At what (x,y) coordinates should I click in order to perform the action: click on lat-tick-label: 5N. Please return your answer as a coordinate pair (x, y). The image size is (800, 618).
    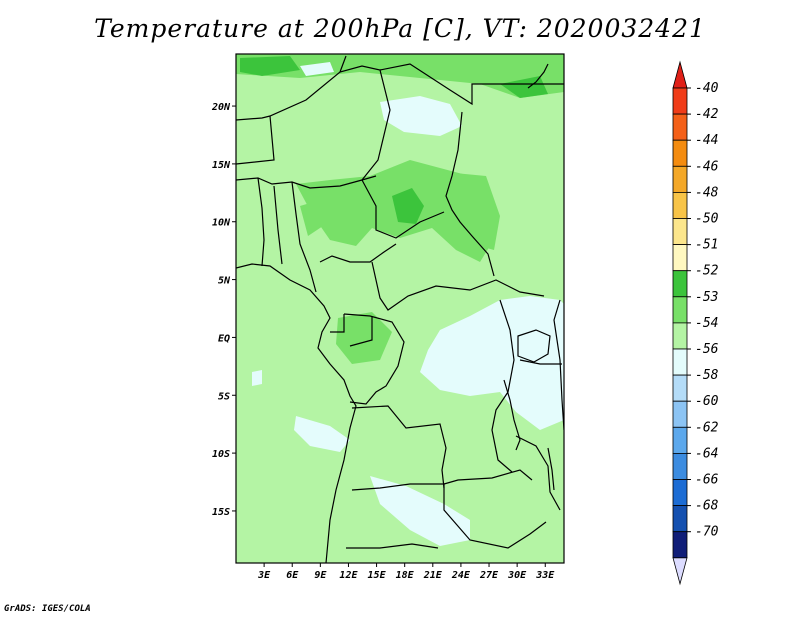
    Looking at the image, I should click on (224, 281).